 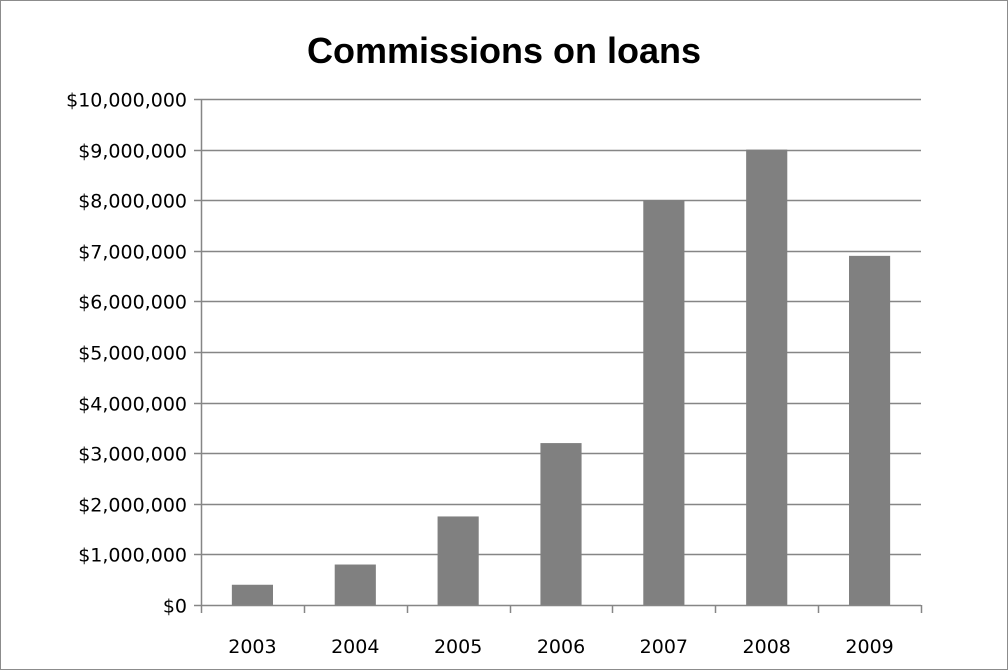 I want to click on x-tick-label: 2005, so click(x=458, y=647).